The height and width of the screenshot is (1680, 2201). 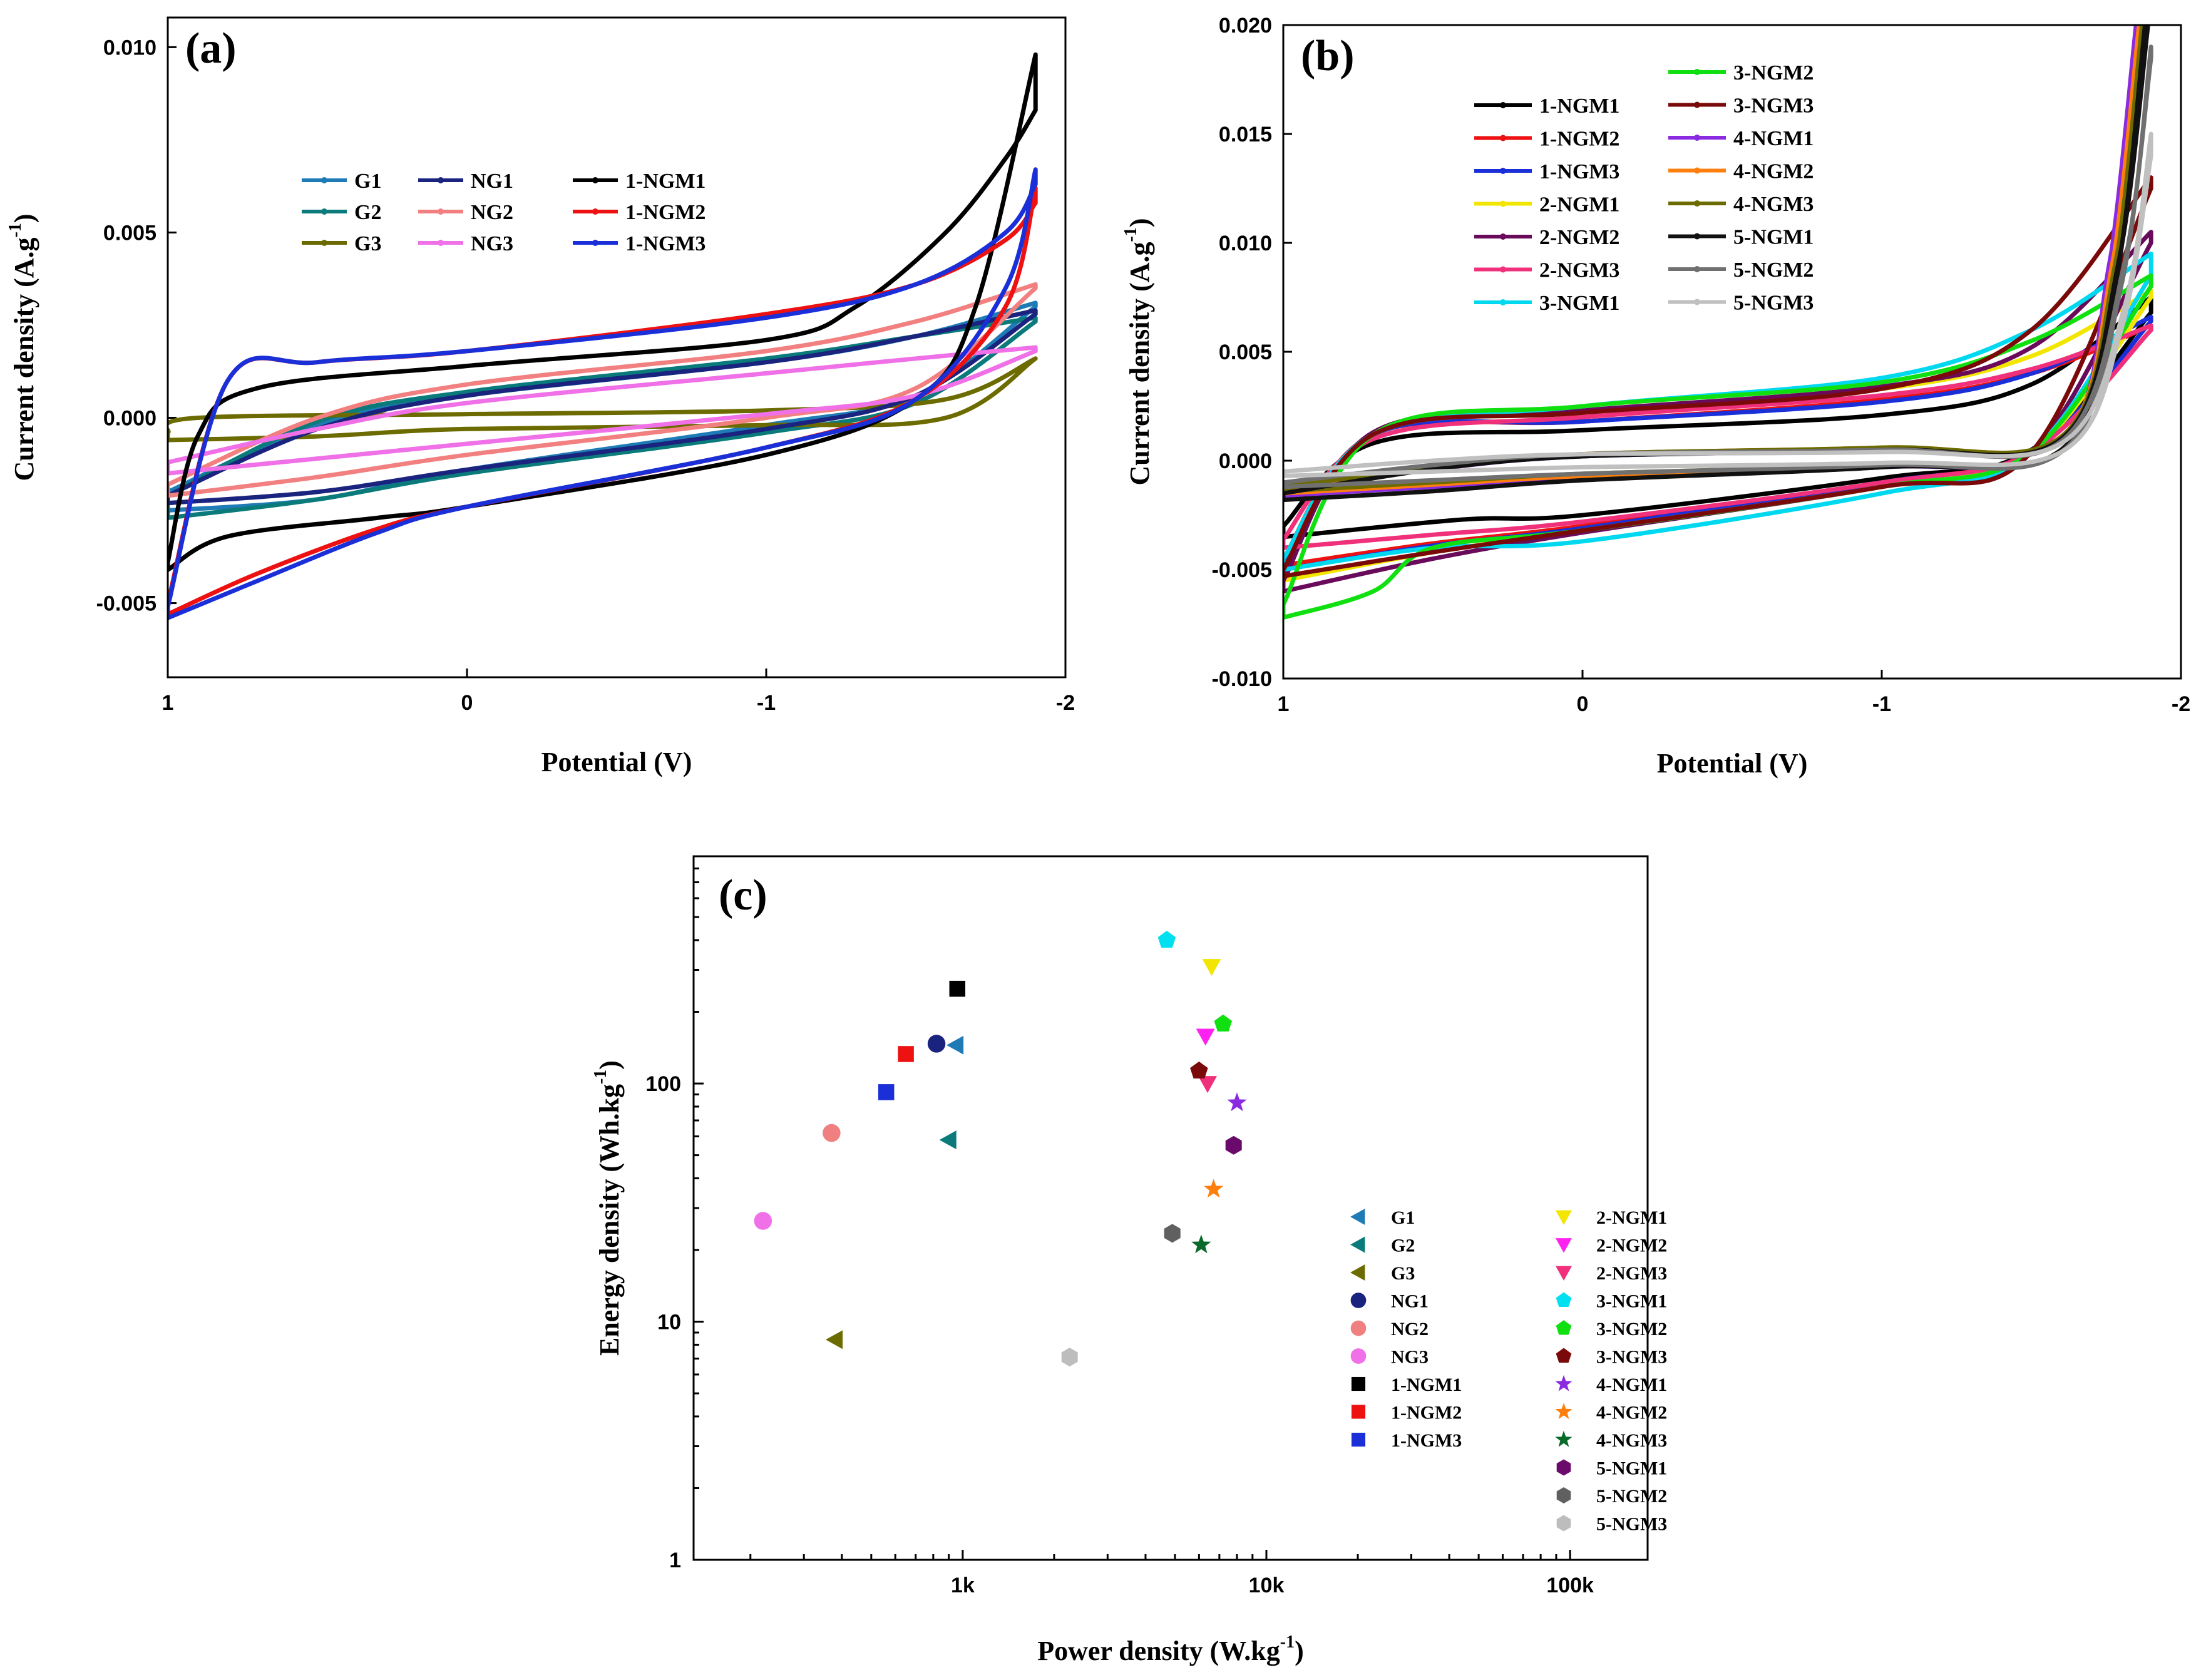 I want to click on panel-a-legend-label: NG1, so click(x=492, y=181).